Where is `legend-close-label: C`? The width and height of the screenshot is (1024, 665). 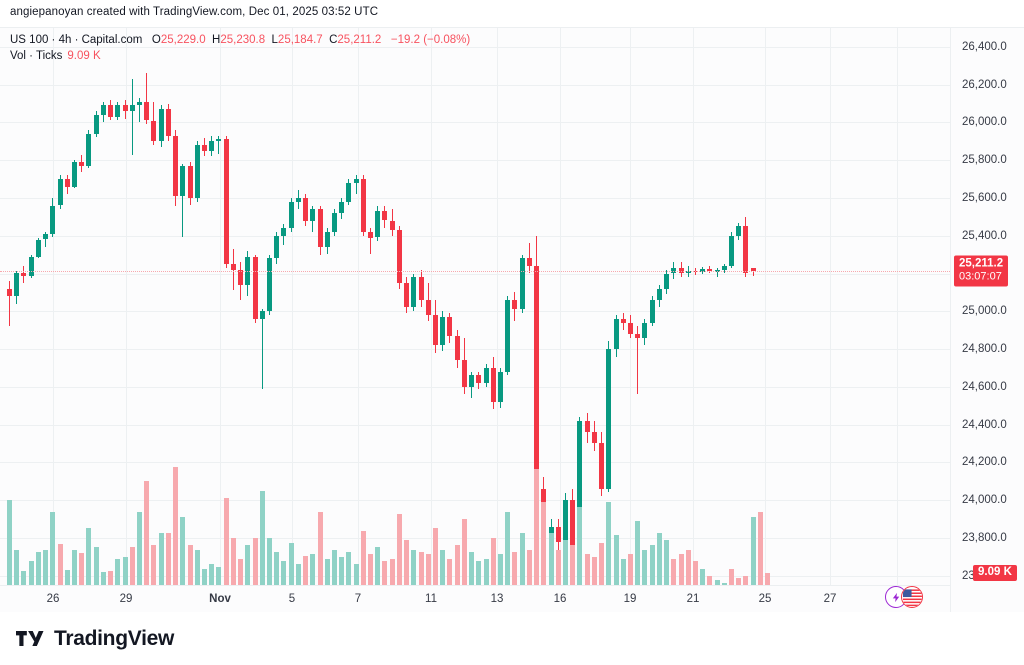 legend-close-label: C is located at coordinates (333, 40).